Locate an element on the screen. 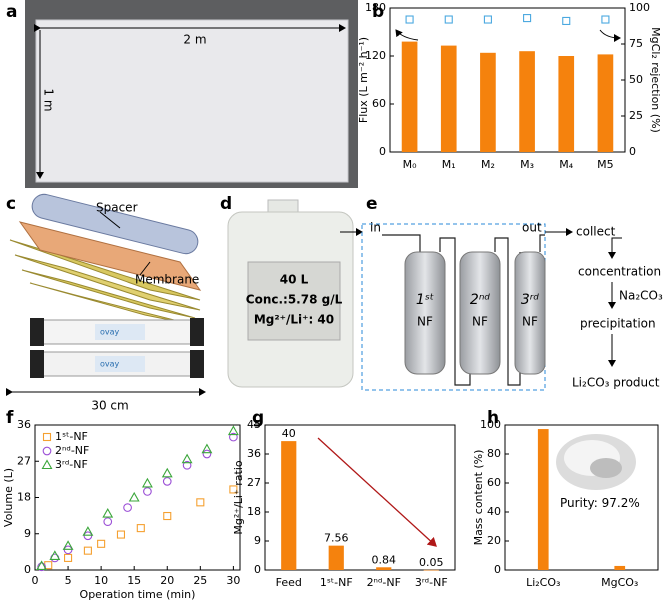  legend-label: 1ˢᵗ-NF is located at coordinates (71, 436).